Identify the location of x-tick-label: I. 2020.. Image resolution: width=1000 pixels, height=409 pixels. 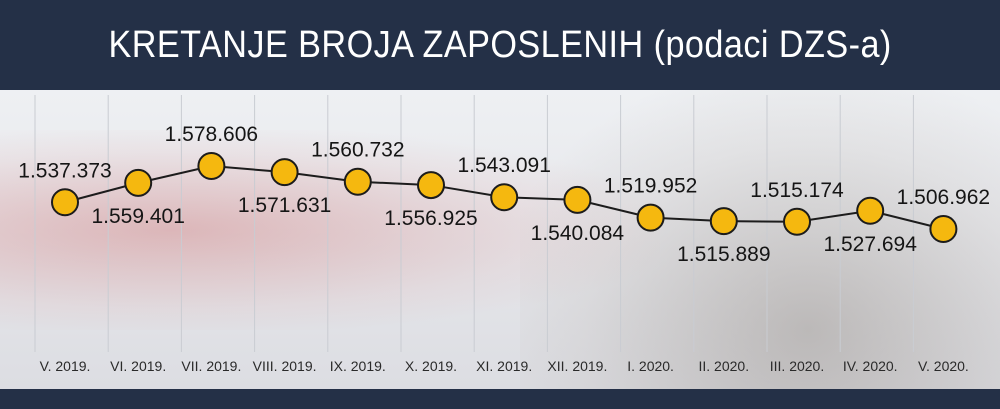
(650, 366).